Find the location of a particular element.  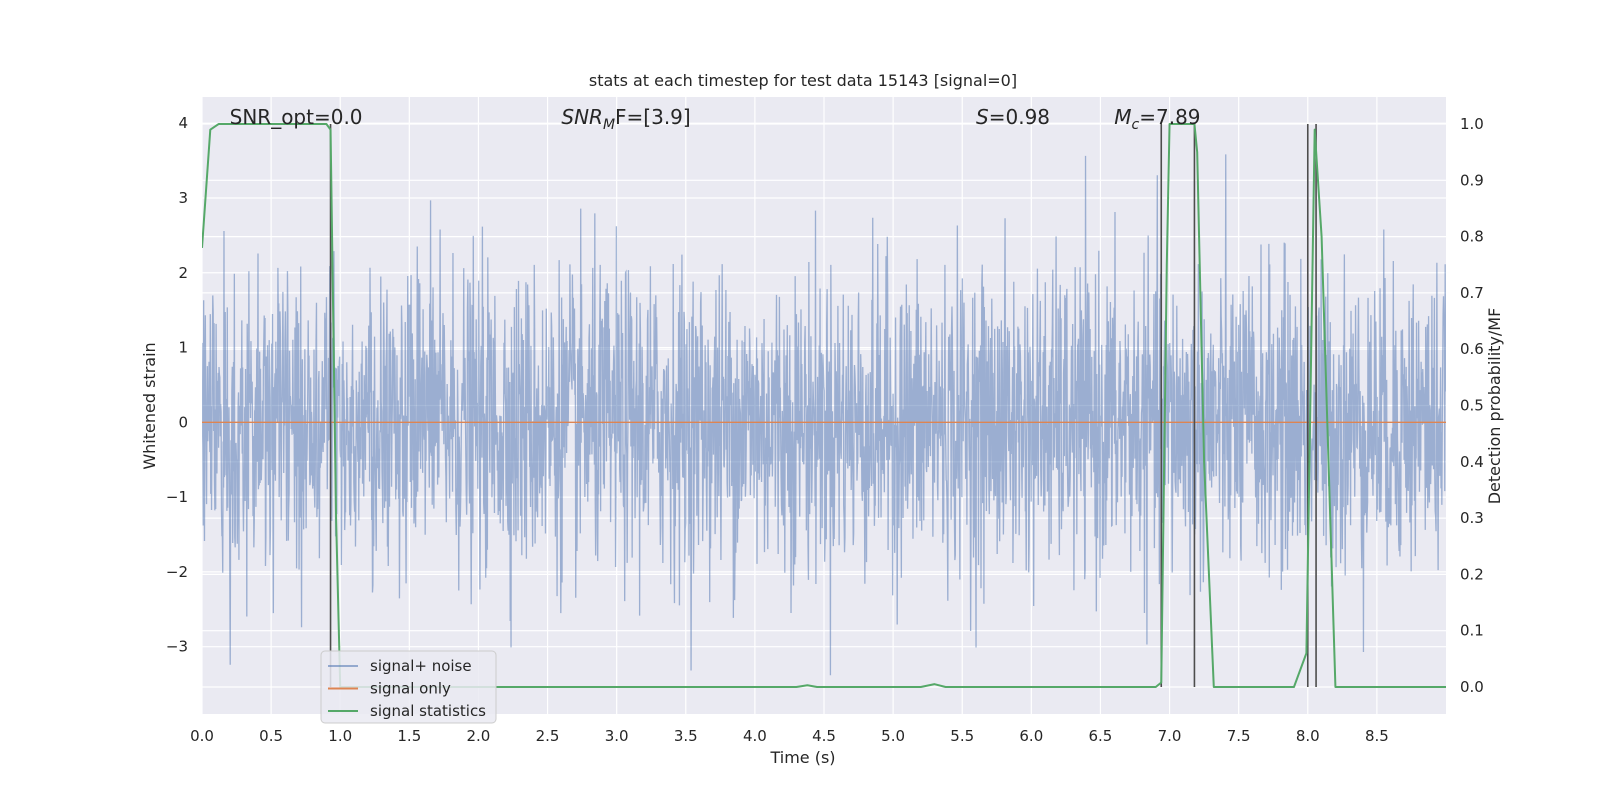

y2-tick-label: 0.3 is located at coordinates (1472, 518).